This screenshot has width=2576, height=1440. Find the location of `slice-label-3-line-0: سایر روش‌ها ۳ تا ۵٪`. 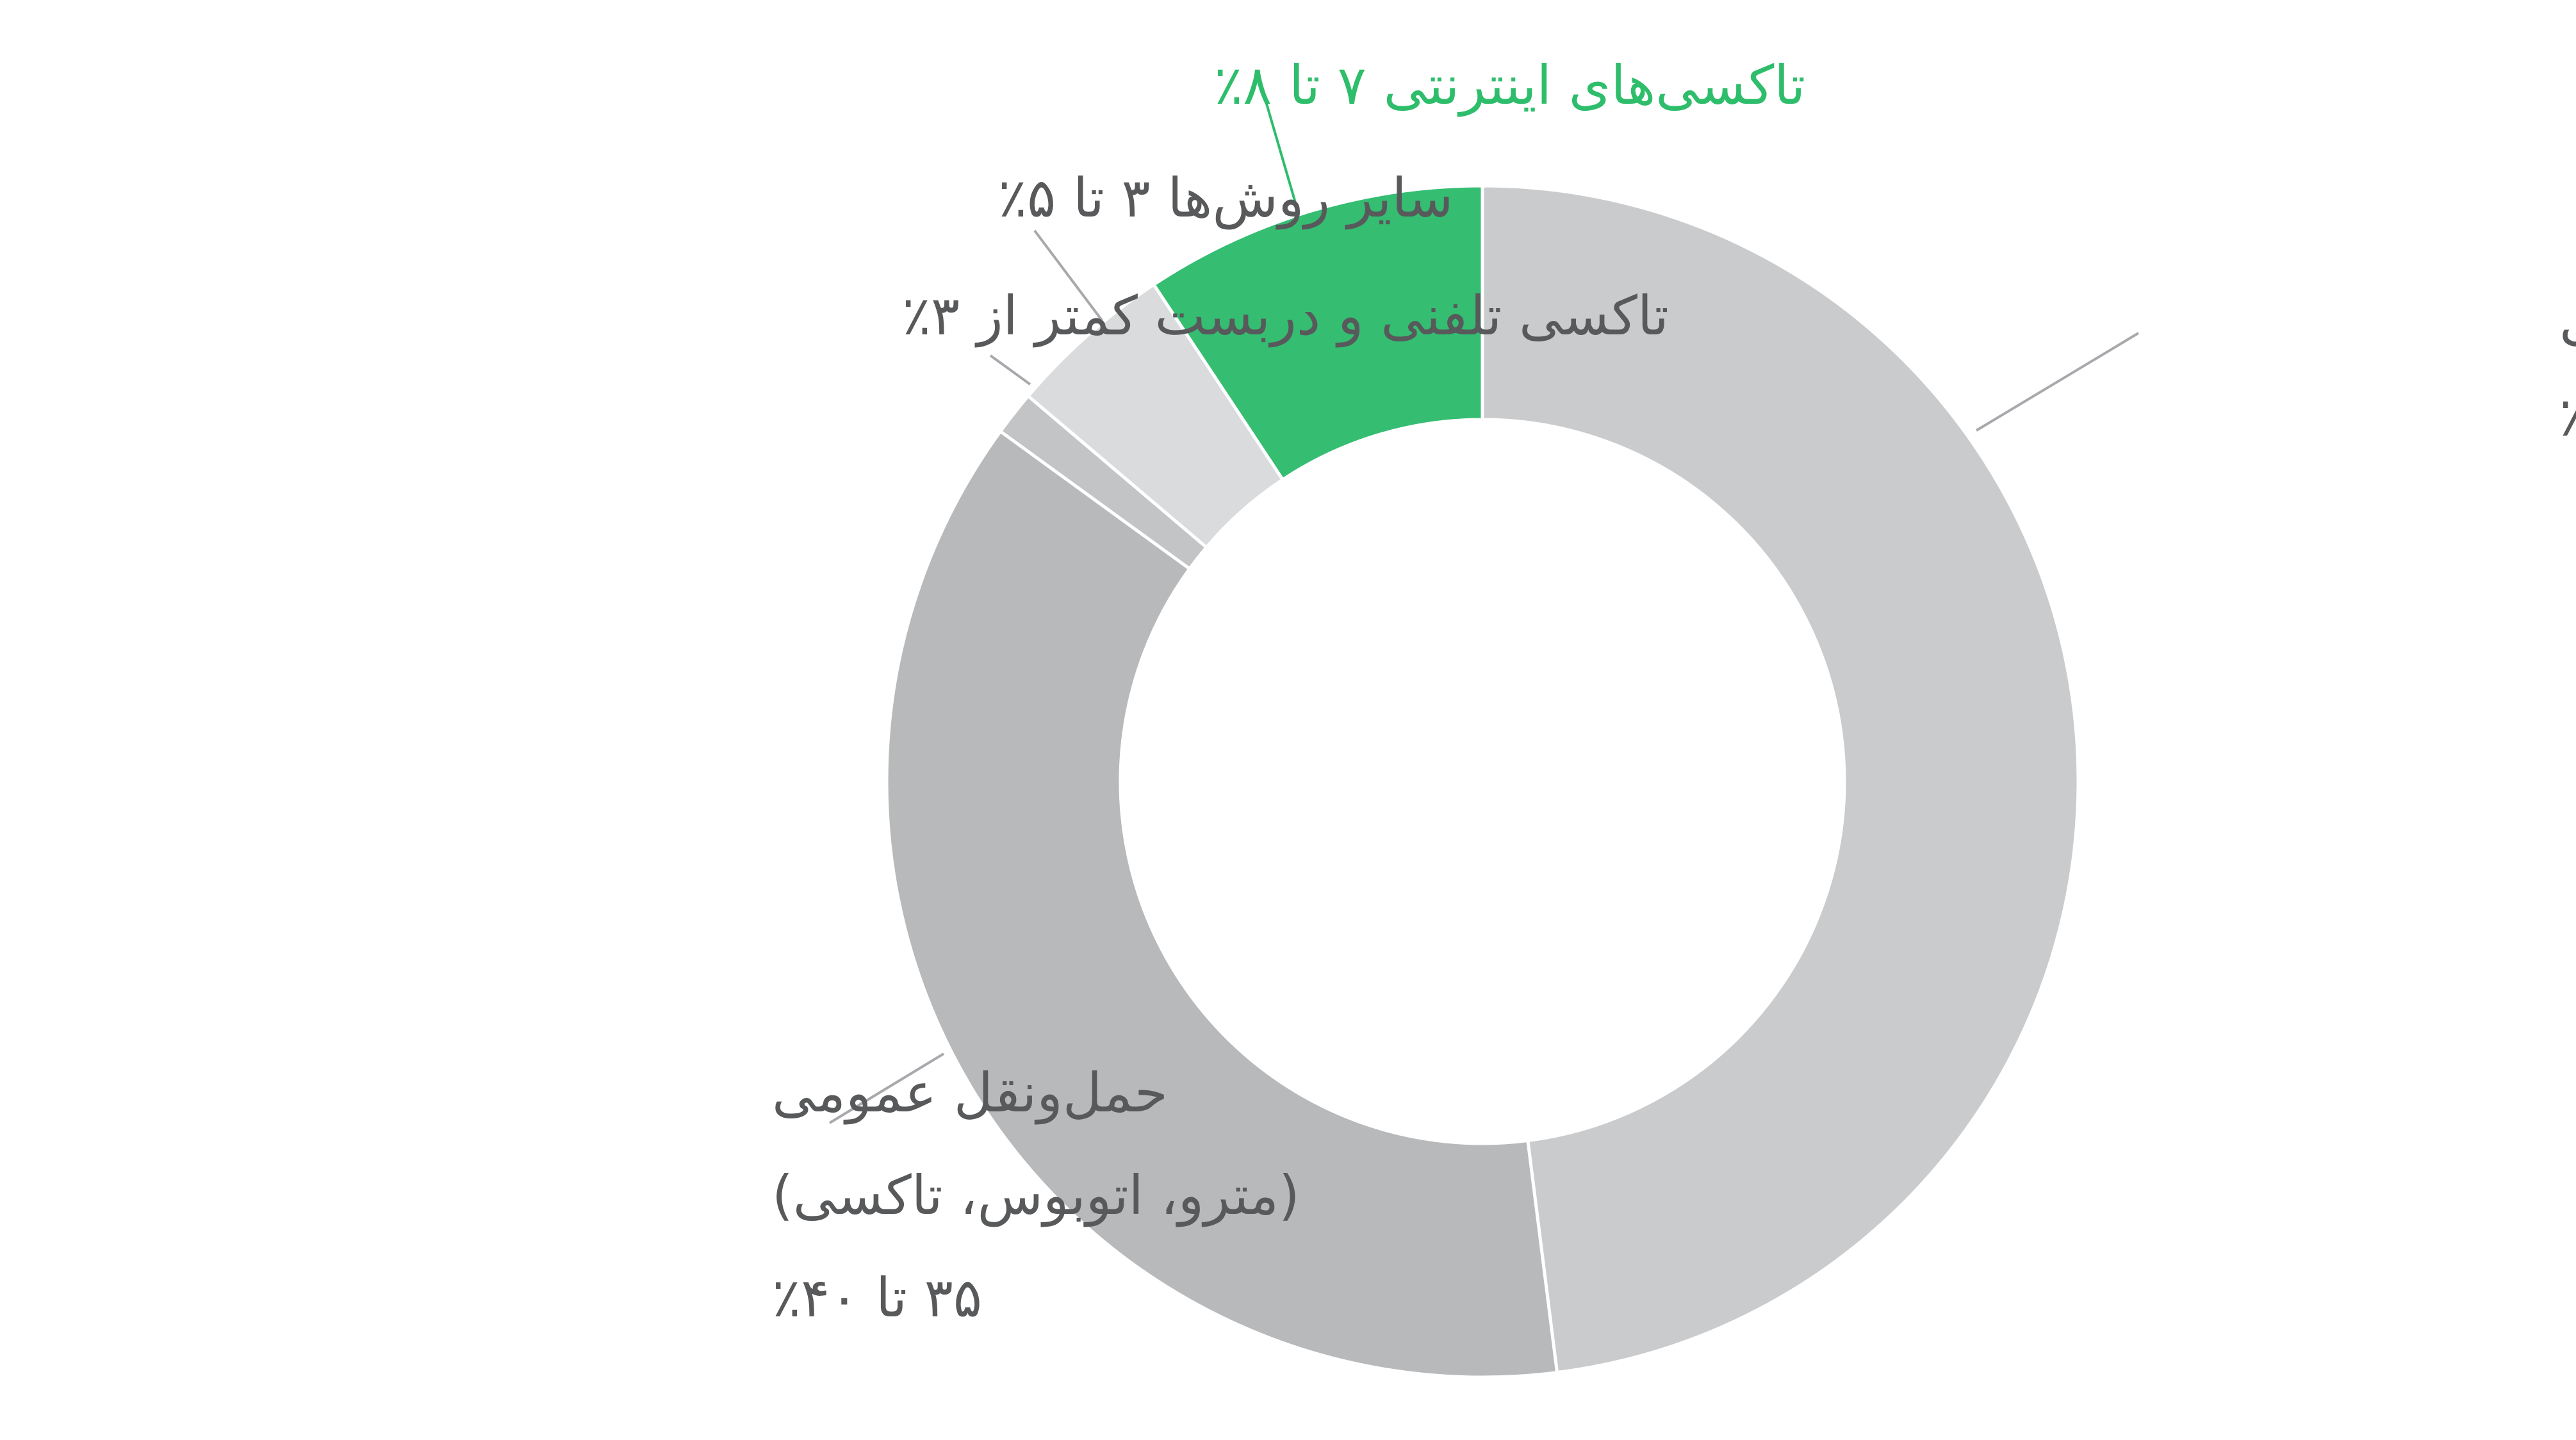

slice-label-3-line-0: سایر روش‌ها ۳ تا ۵٪ is located at coordinates (1225, 198).